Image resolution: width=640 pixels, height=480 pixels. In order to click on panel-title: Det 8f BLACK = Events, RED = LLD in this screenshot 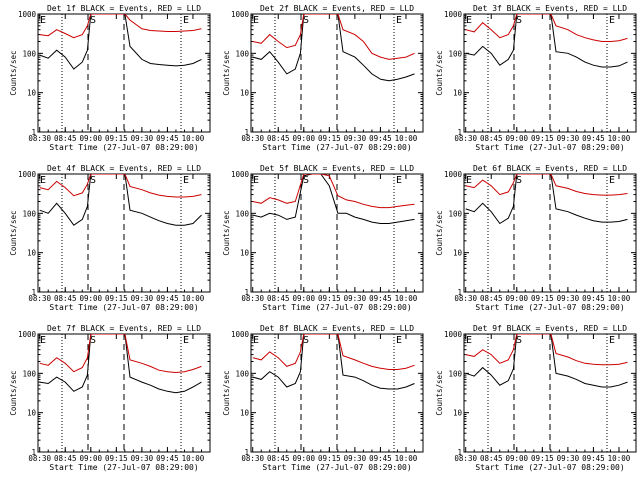, I will do `click(337, 328)`.